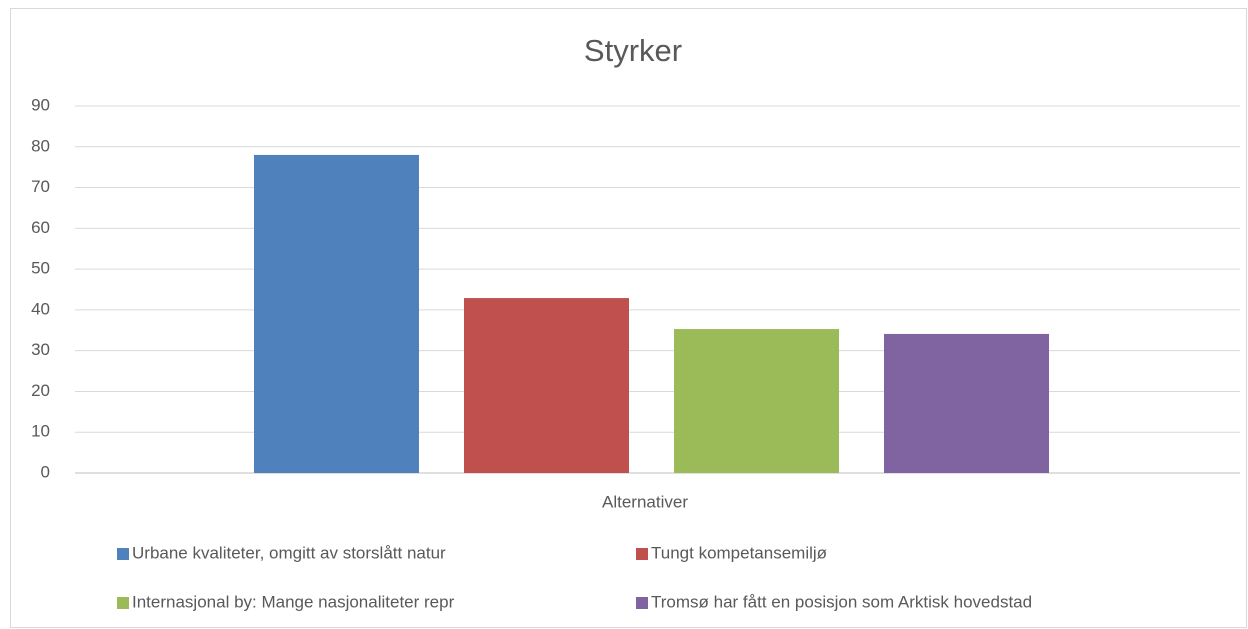  Describe the element at coordinates (739, 552) in the screenshot. I see `legend-label: Tungt kompetansemiljø` at that location.